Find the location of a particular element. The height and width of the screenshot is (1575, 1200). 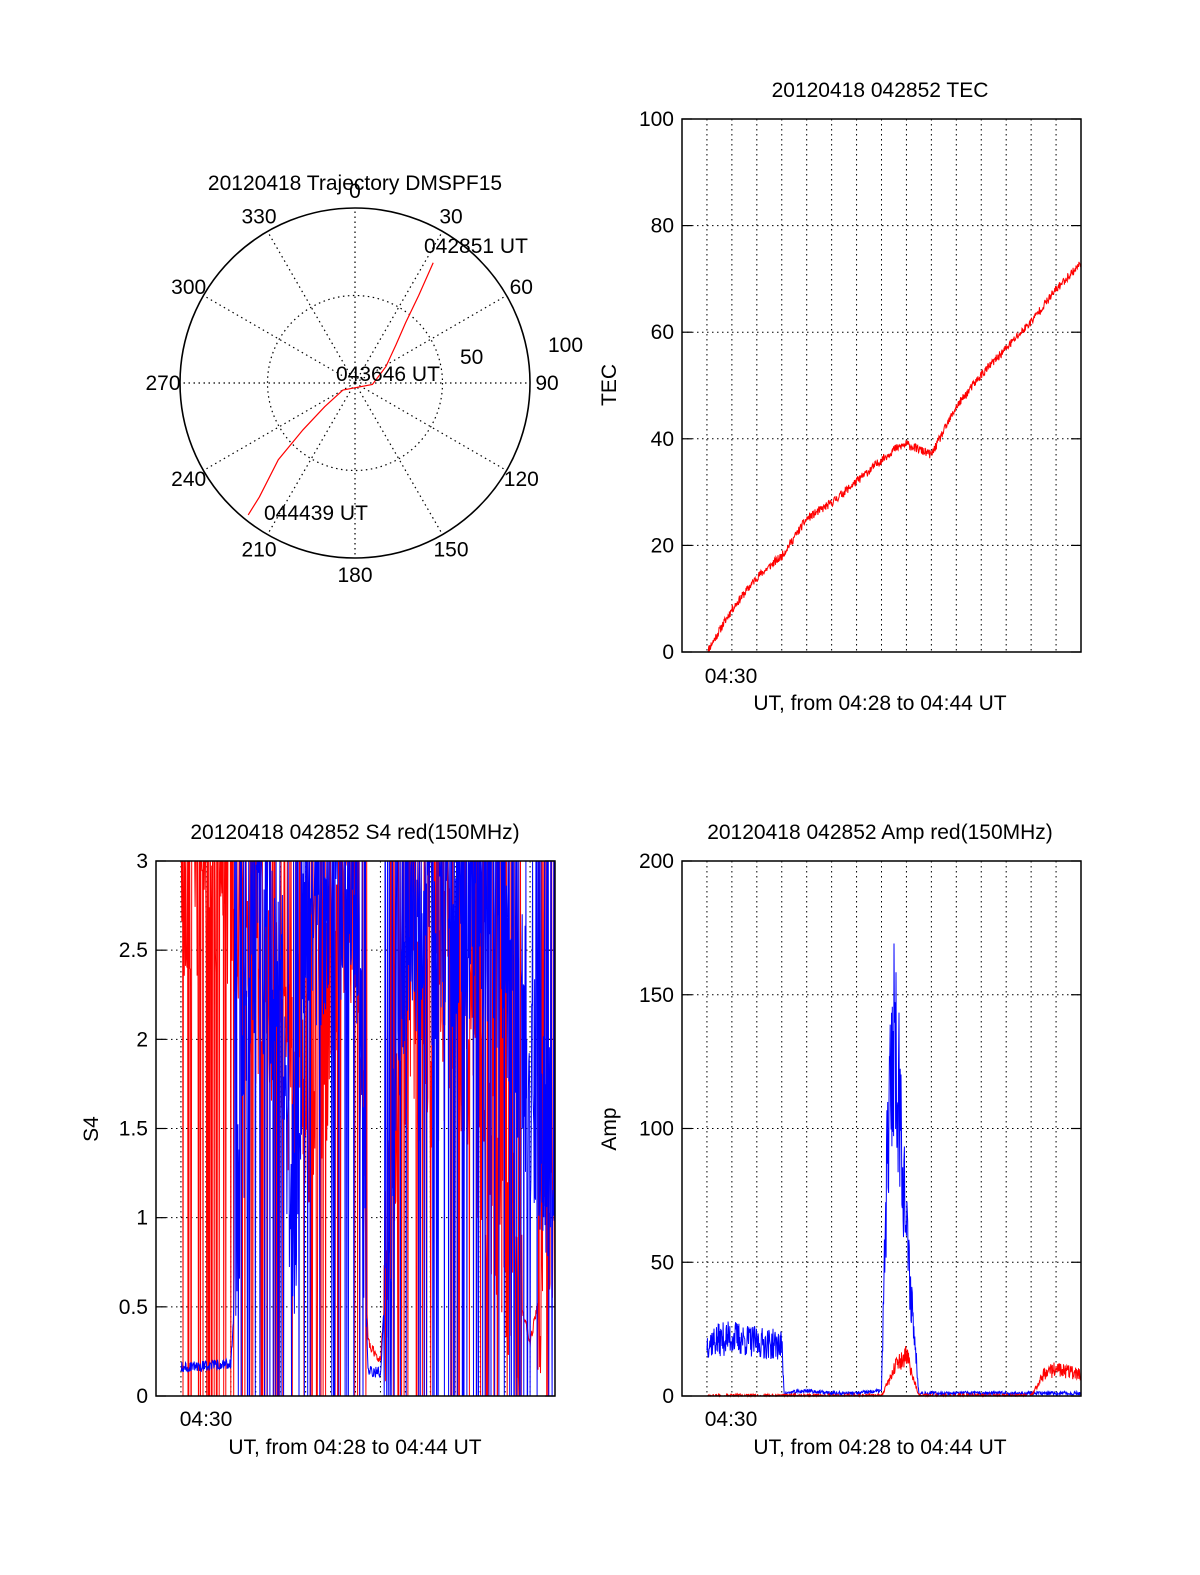

azimuth-tick-label: 0 is located at coordinates (355, 191).